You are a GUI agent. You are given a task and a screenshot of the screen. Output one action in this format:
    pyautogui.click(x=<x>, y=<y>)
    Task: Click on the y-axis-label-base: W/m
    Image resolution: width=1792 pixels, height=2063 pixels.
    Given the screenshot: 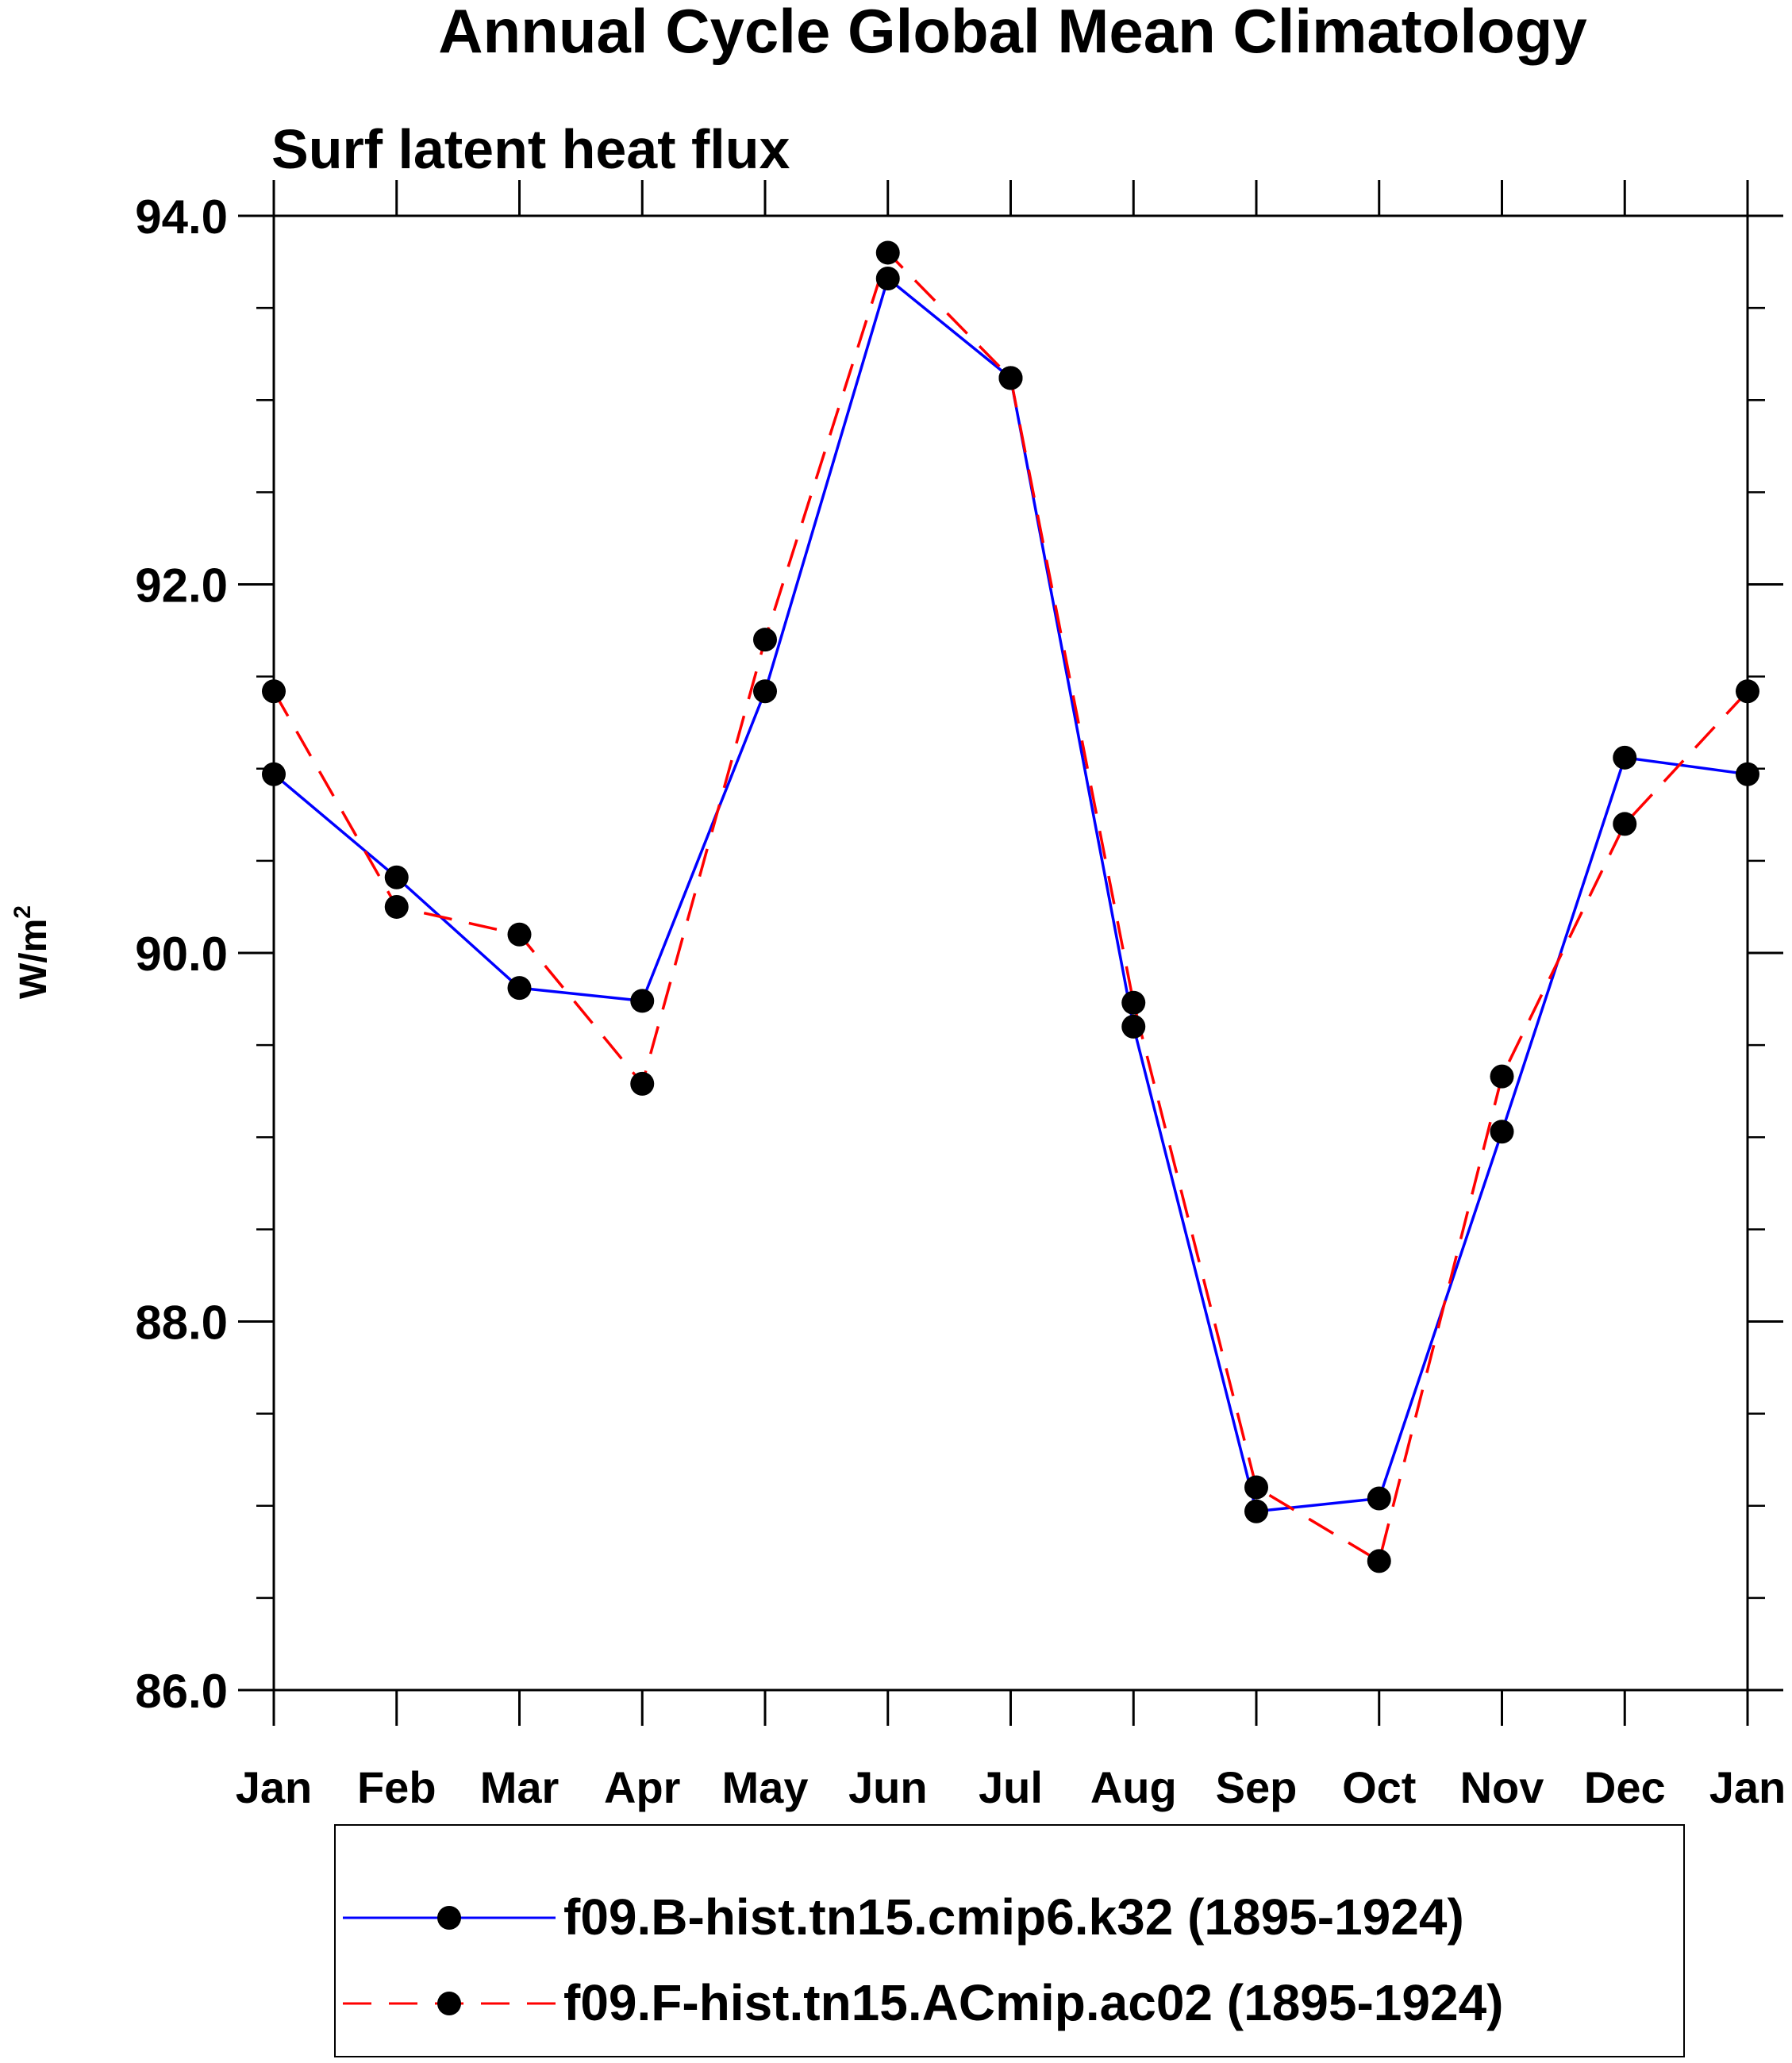 What is the action you would take?
    pyautogui.click(x=34, y=959)
    